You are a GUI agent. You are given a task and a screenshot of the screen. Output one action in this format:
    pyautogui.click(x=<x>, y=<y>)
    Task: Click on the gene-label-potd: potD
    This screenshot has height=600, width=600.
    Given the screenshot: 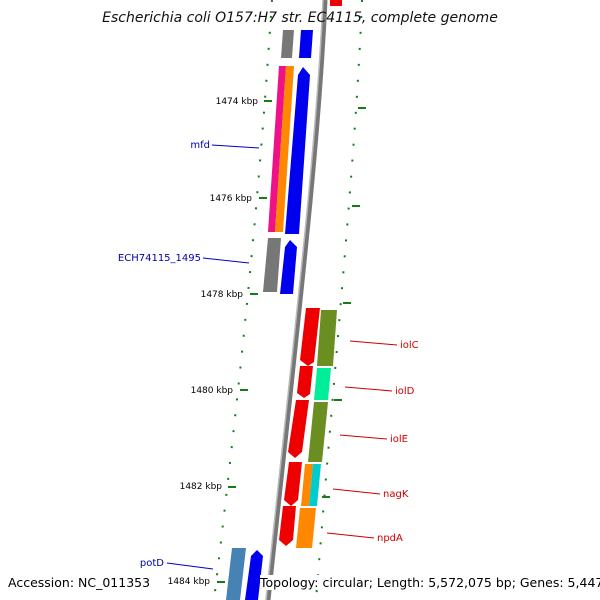 What is the action you would take?
    pyautogui.click(x=152, y=563)
    